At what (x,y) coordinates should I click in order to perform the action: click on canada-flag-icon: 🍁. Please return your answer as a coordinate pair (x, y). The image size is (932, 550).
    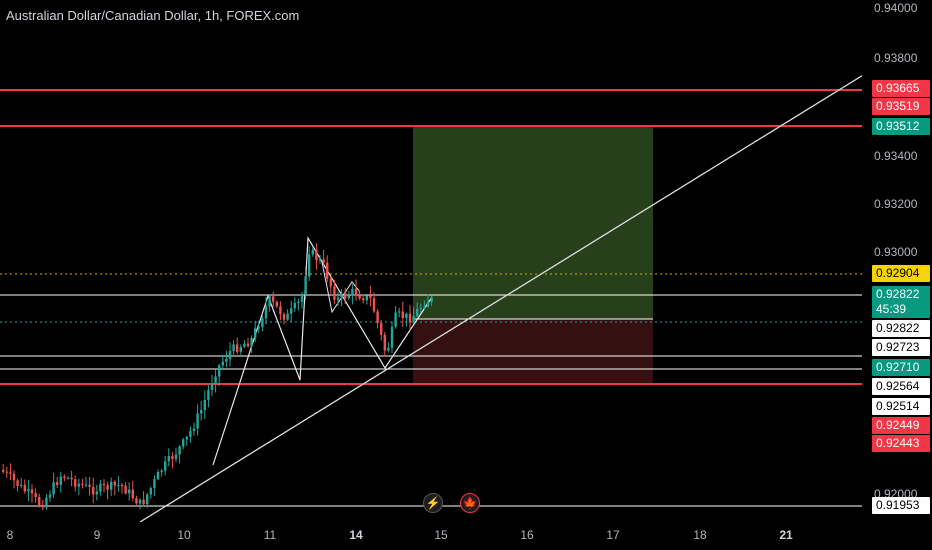
    Looking at the image, I should click on (470, 503).